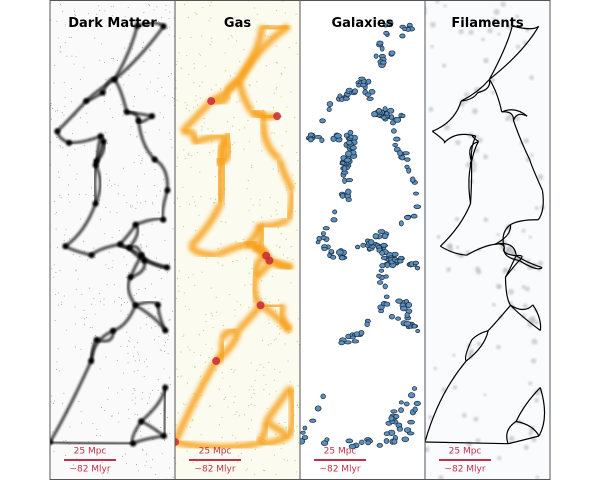 The height and width of the screenshot is (480, 600). Describe the element at coordinates (216, 360) in the screenshot. I see `gas-clump` at that location.